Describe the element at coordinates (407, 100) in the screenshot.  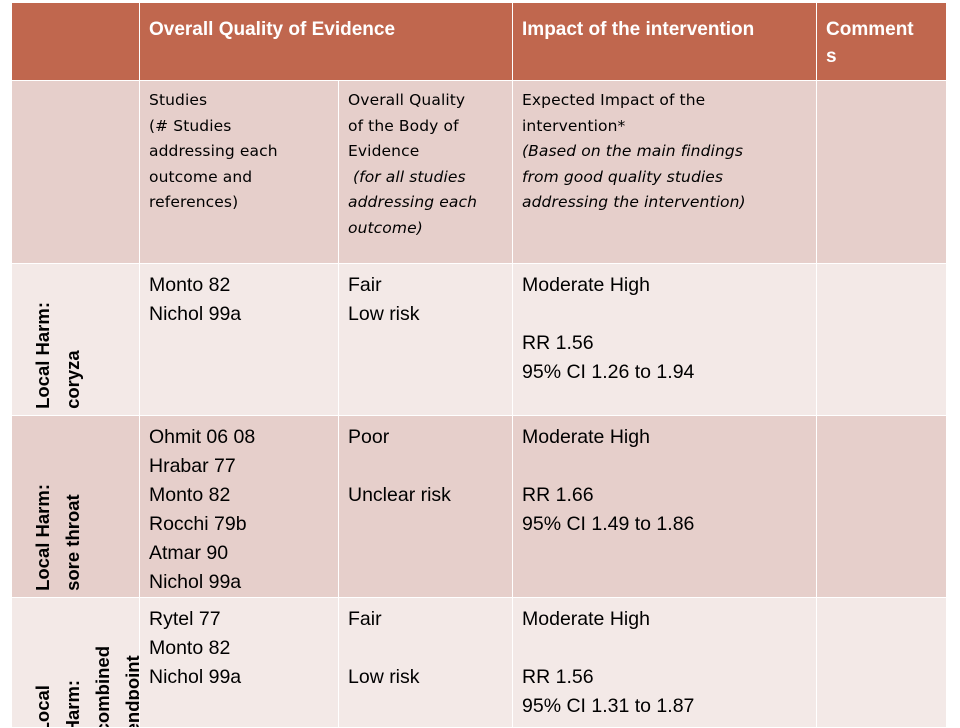
I see `subheader-quality-line: Overall Quality` at that location.